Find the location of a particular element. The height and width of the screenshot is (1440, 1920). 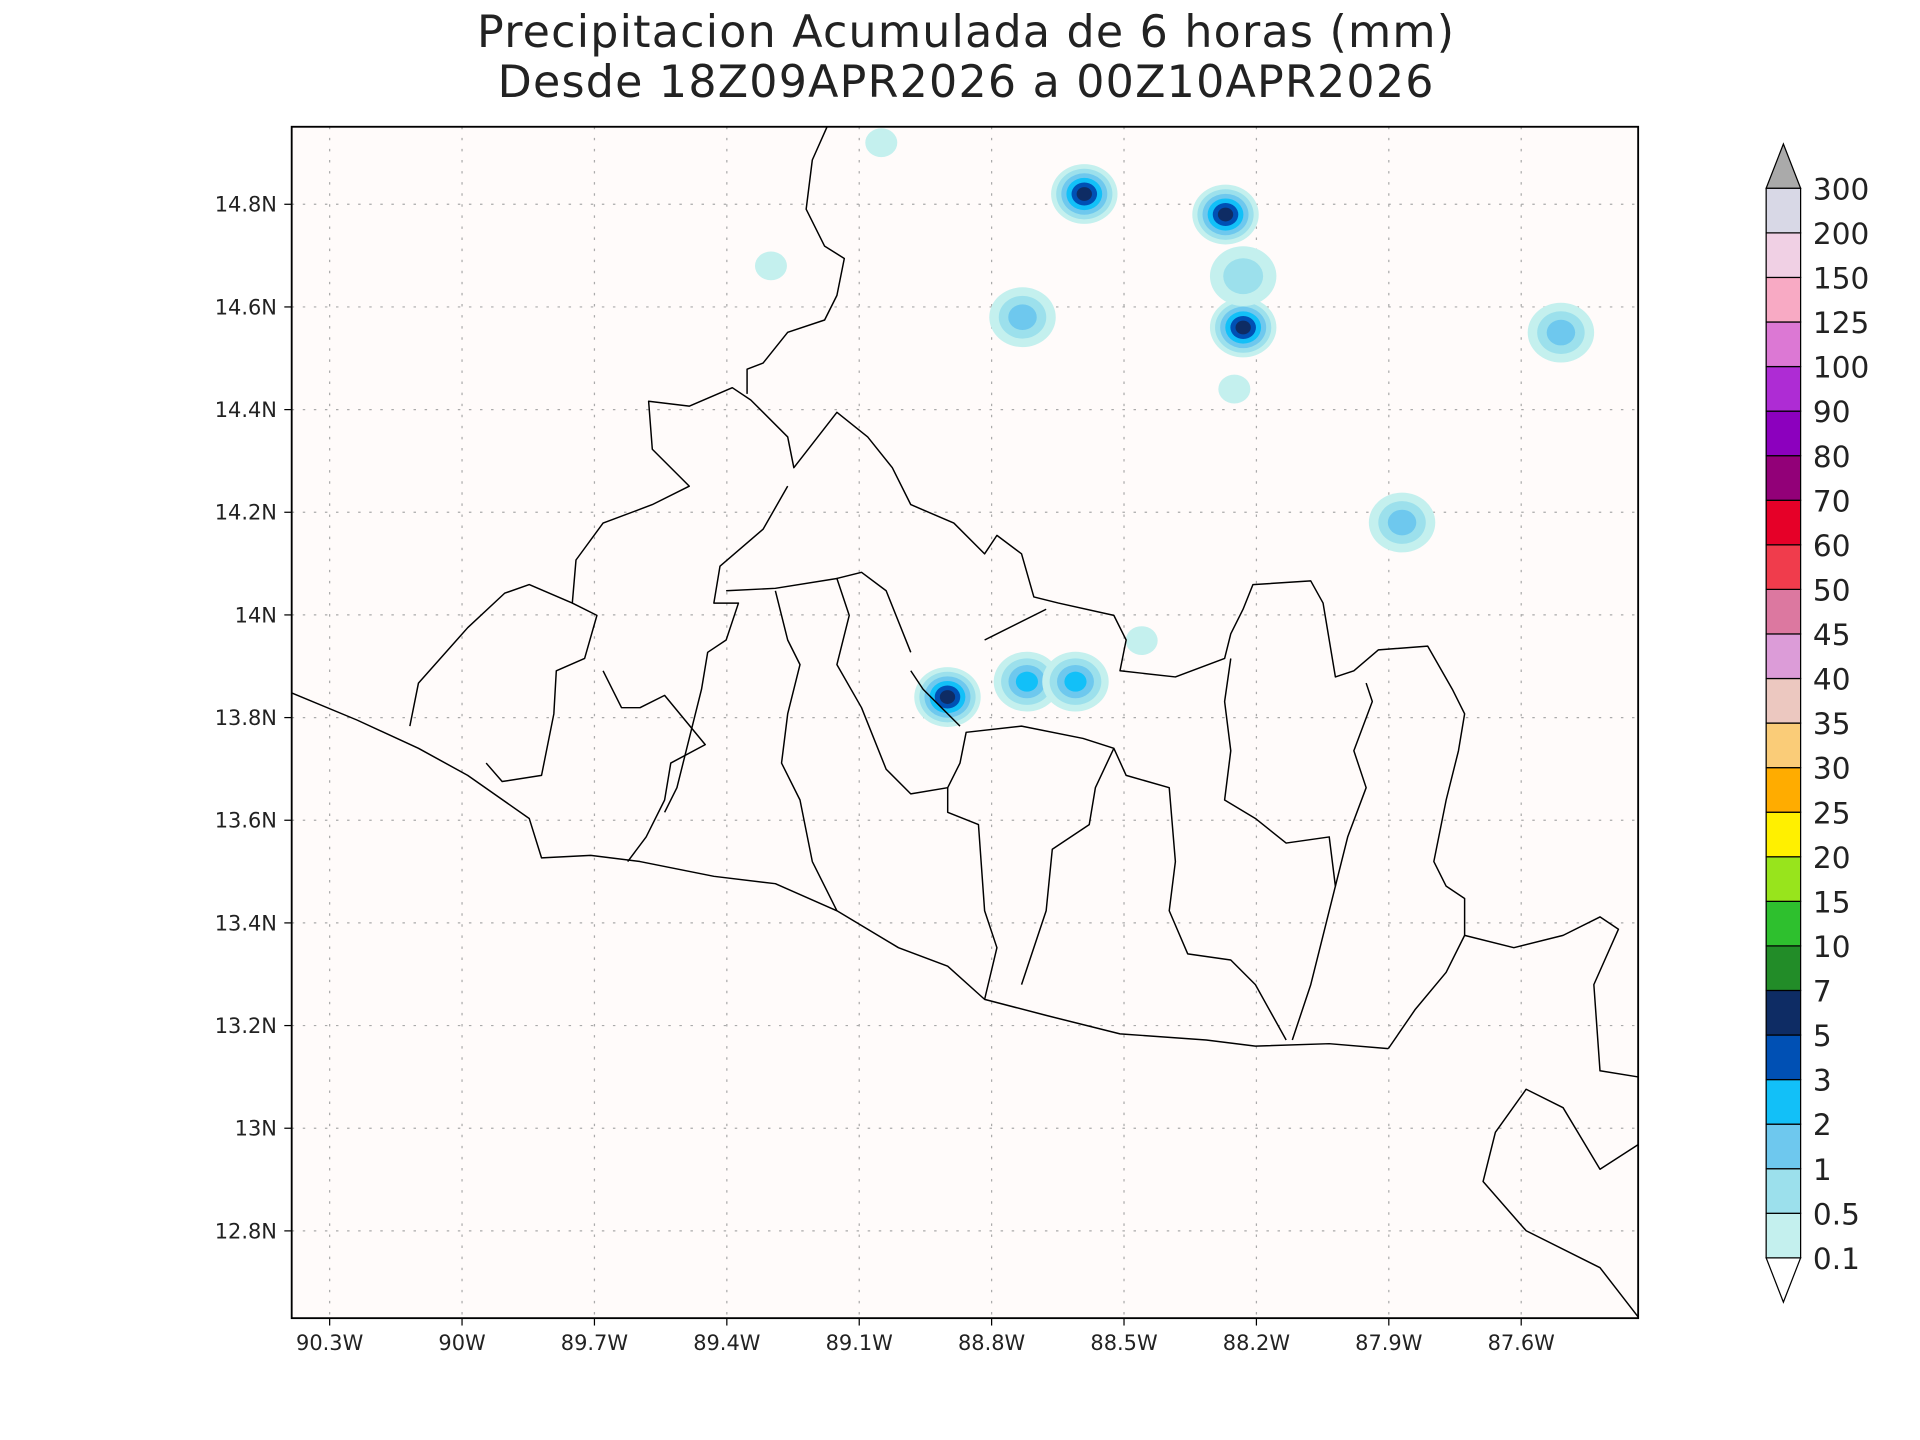

colorbar-label: 5 is located at coordinates (1822, 1036).